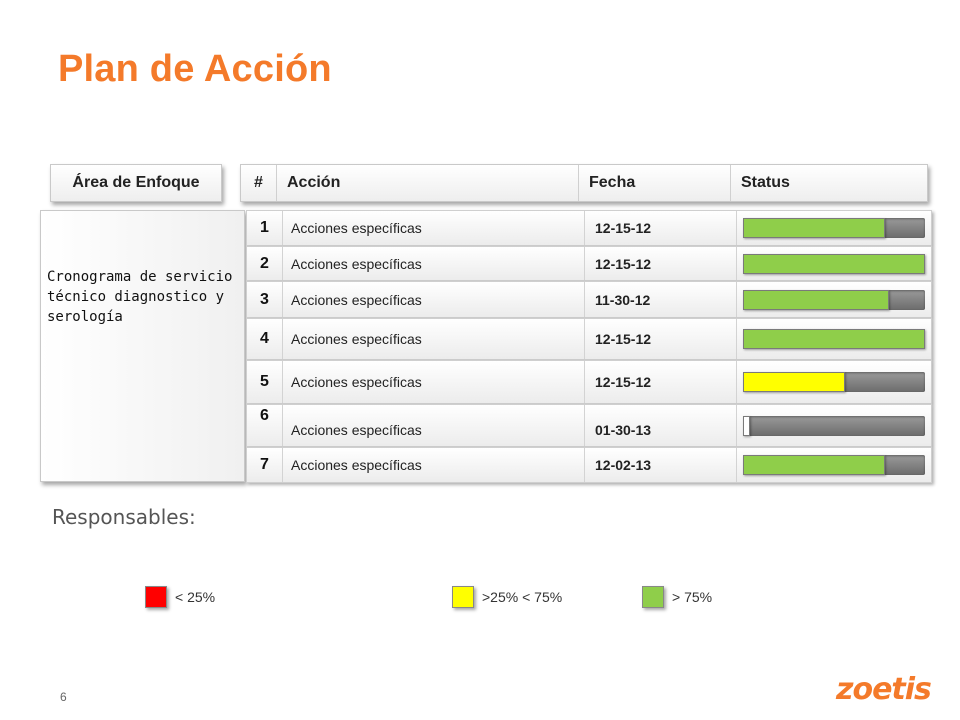  What do you see at coordinates (265, 263) in the screenshot?
I see `row-number: 2` at bounding box center [265, 263].